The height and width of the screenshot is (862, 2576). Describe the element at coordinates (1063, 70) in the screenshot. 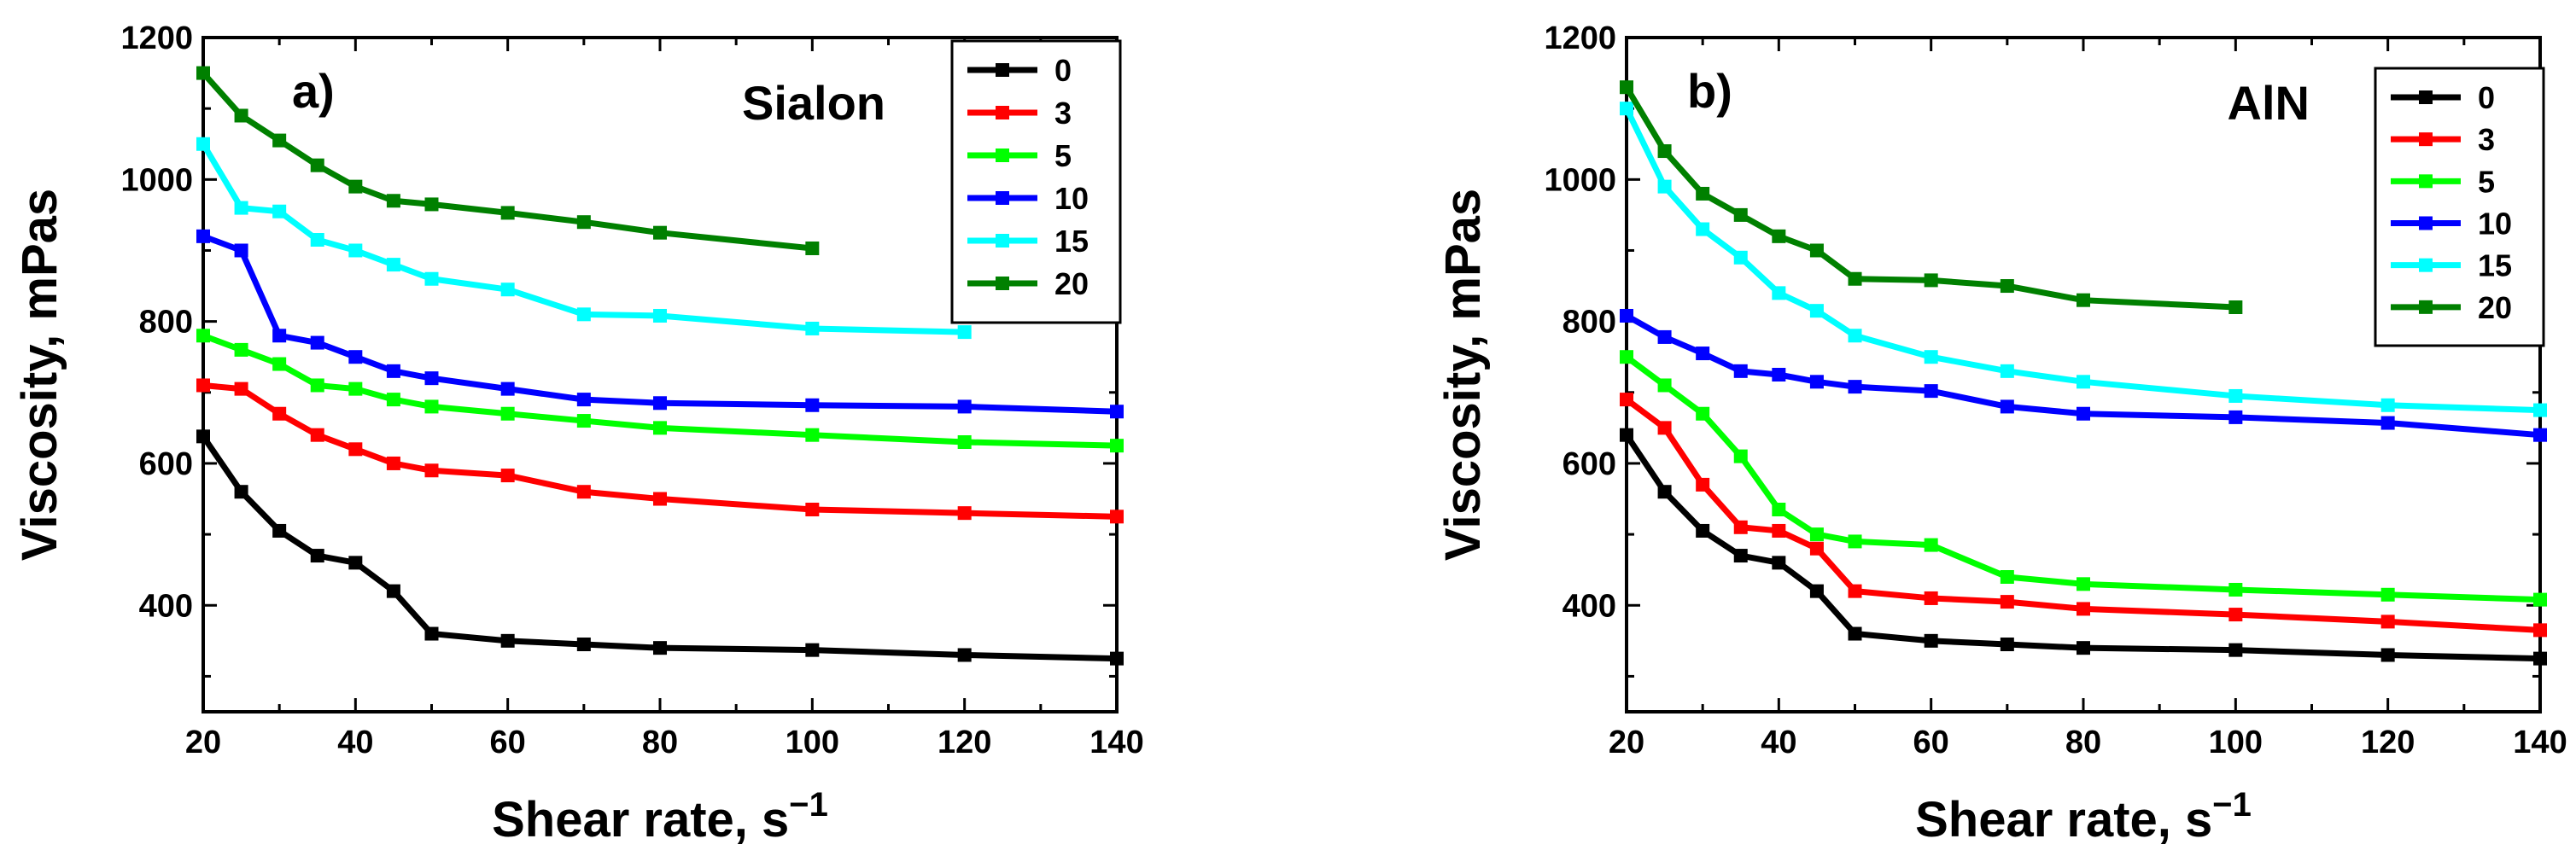

I see `legend-label-a-0: 0` at that location.